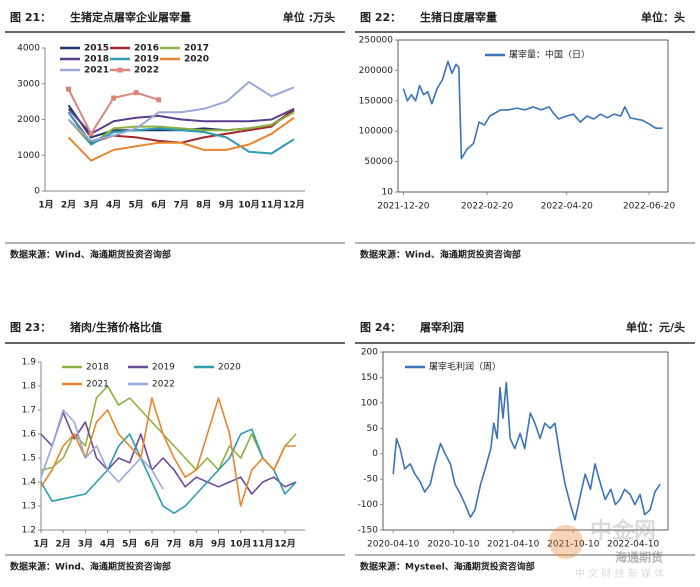 This screenshot has height=587, width=700. I want to click on y-tick-label: 50000, so click(378, 162).